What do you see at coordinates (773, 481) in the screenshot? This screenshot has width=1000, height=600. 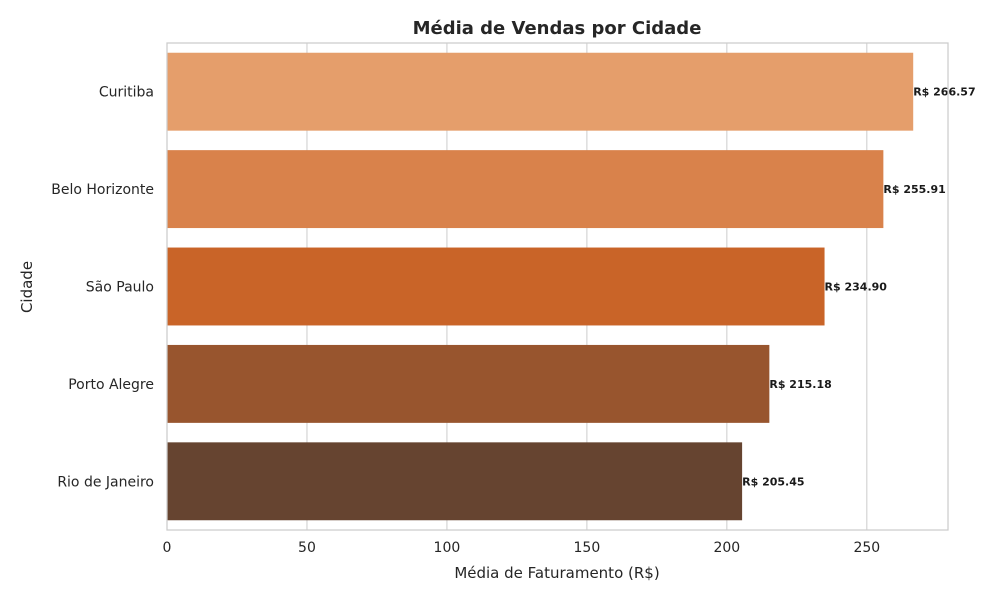 I see `data-label: R$ 205.45` at bounding box center [773, 481].